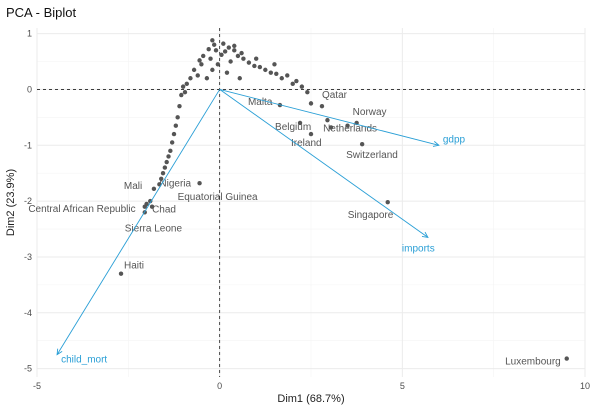 The width and height of the screenshot is (597, 407). I want to click on x-axis-ticks: -5 0 5 10, so click(311, 386).